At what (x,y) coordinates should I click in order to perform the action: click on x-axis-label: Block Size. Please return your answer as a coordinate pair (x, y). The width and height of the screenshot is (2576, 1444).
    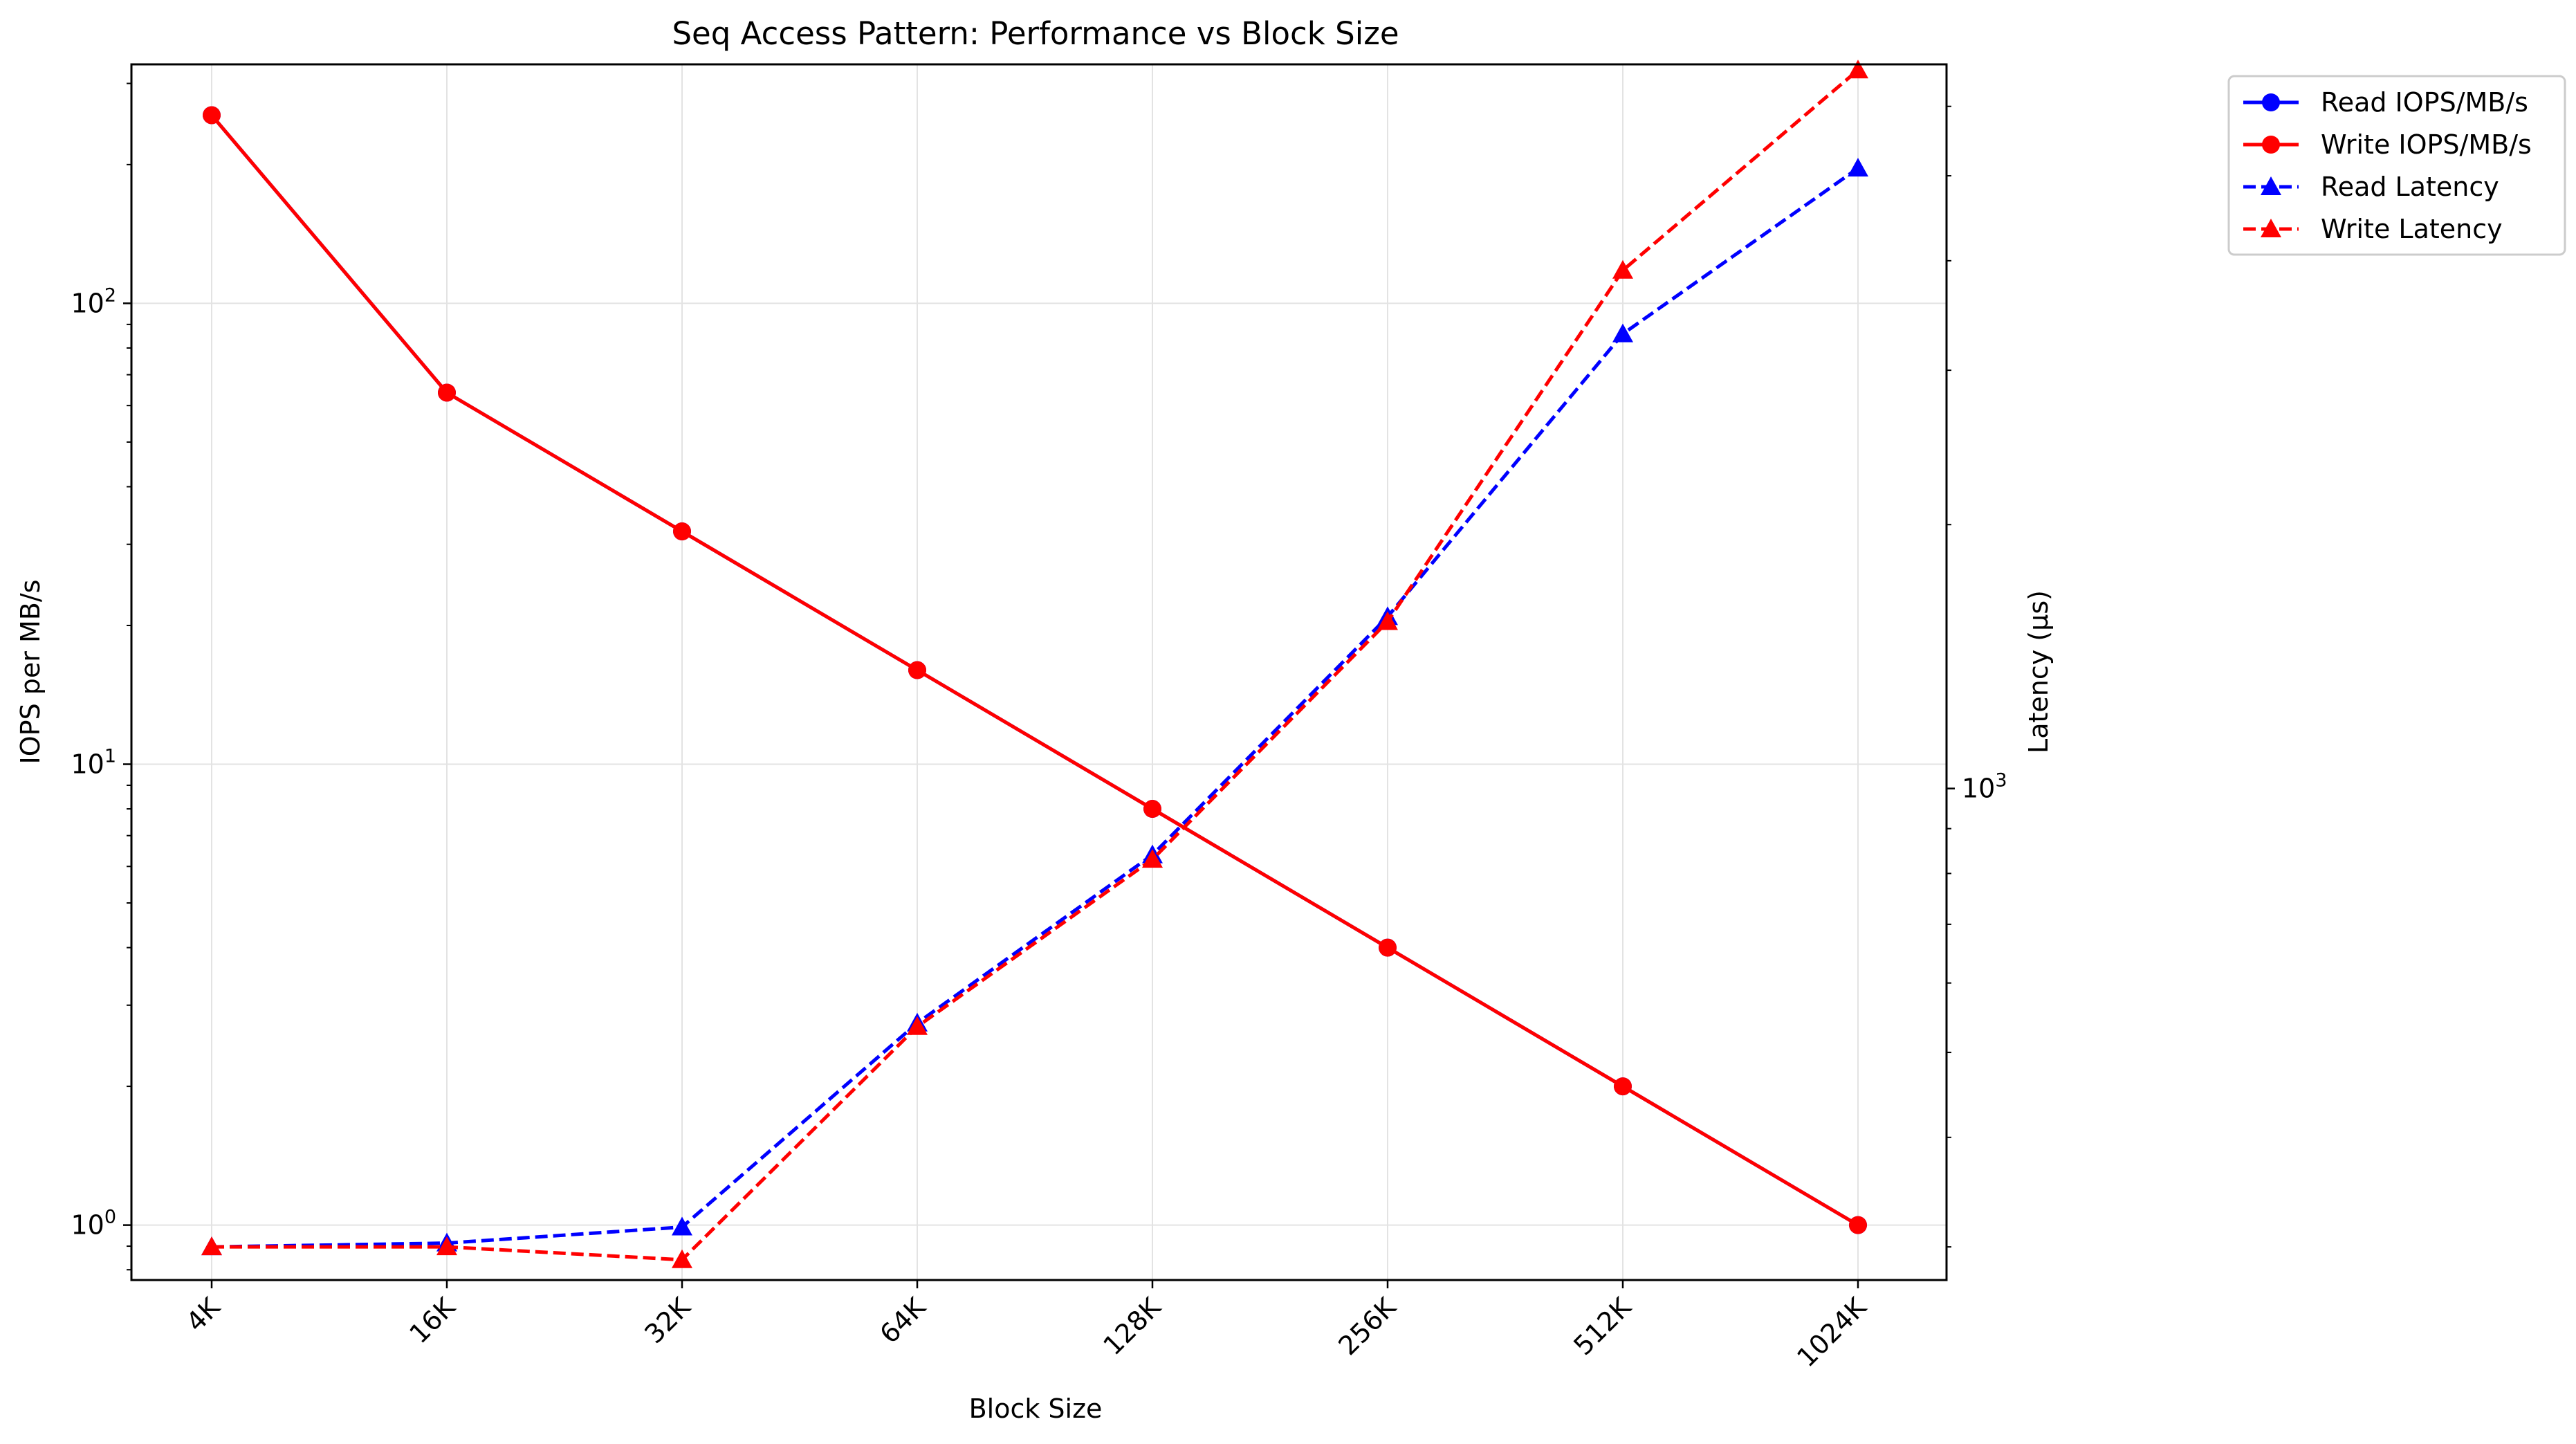
    Looking at the image, I should click on (1036, 1408).